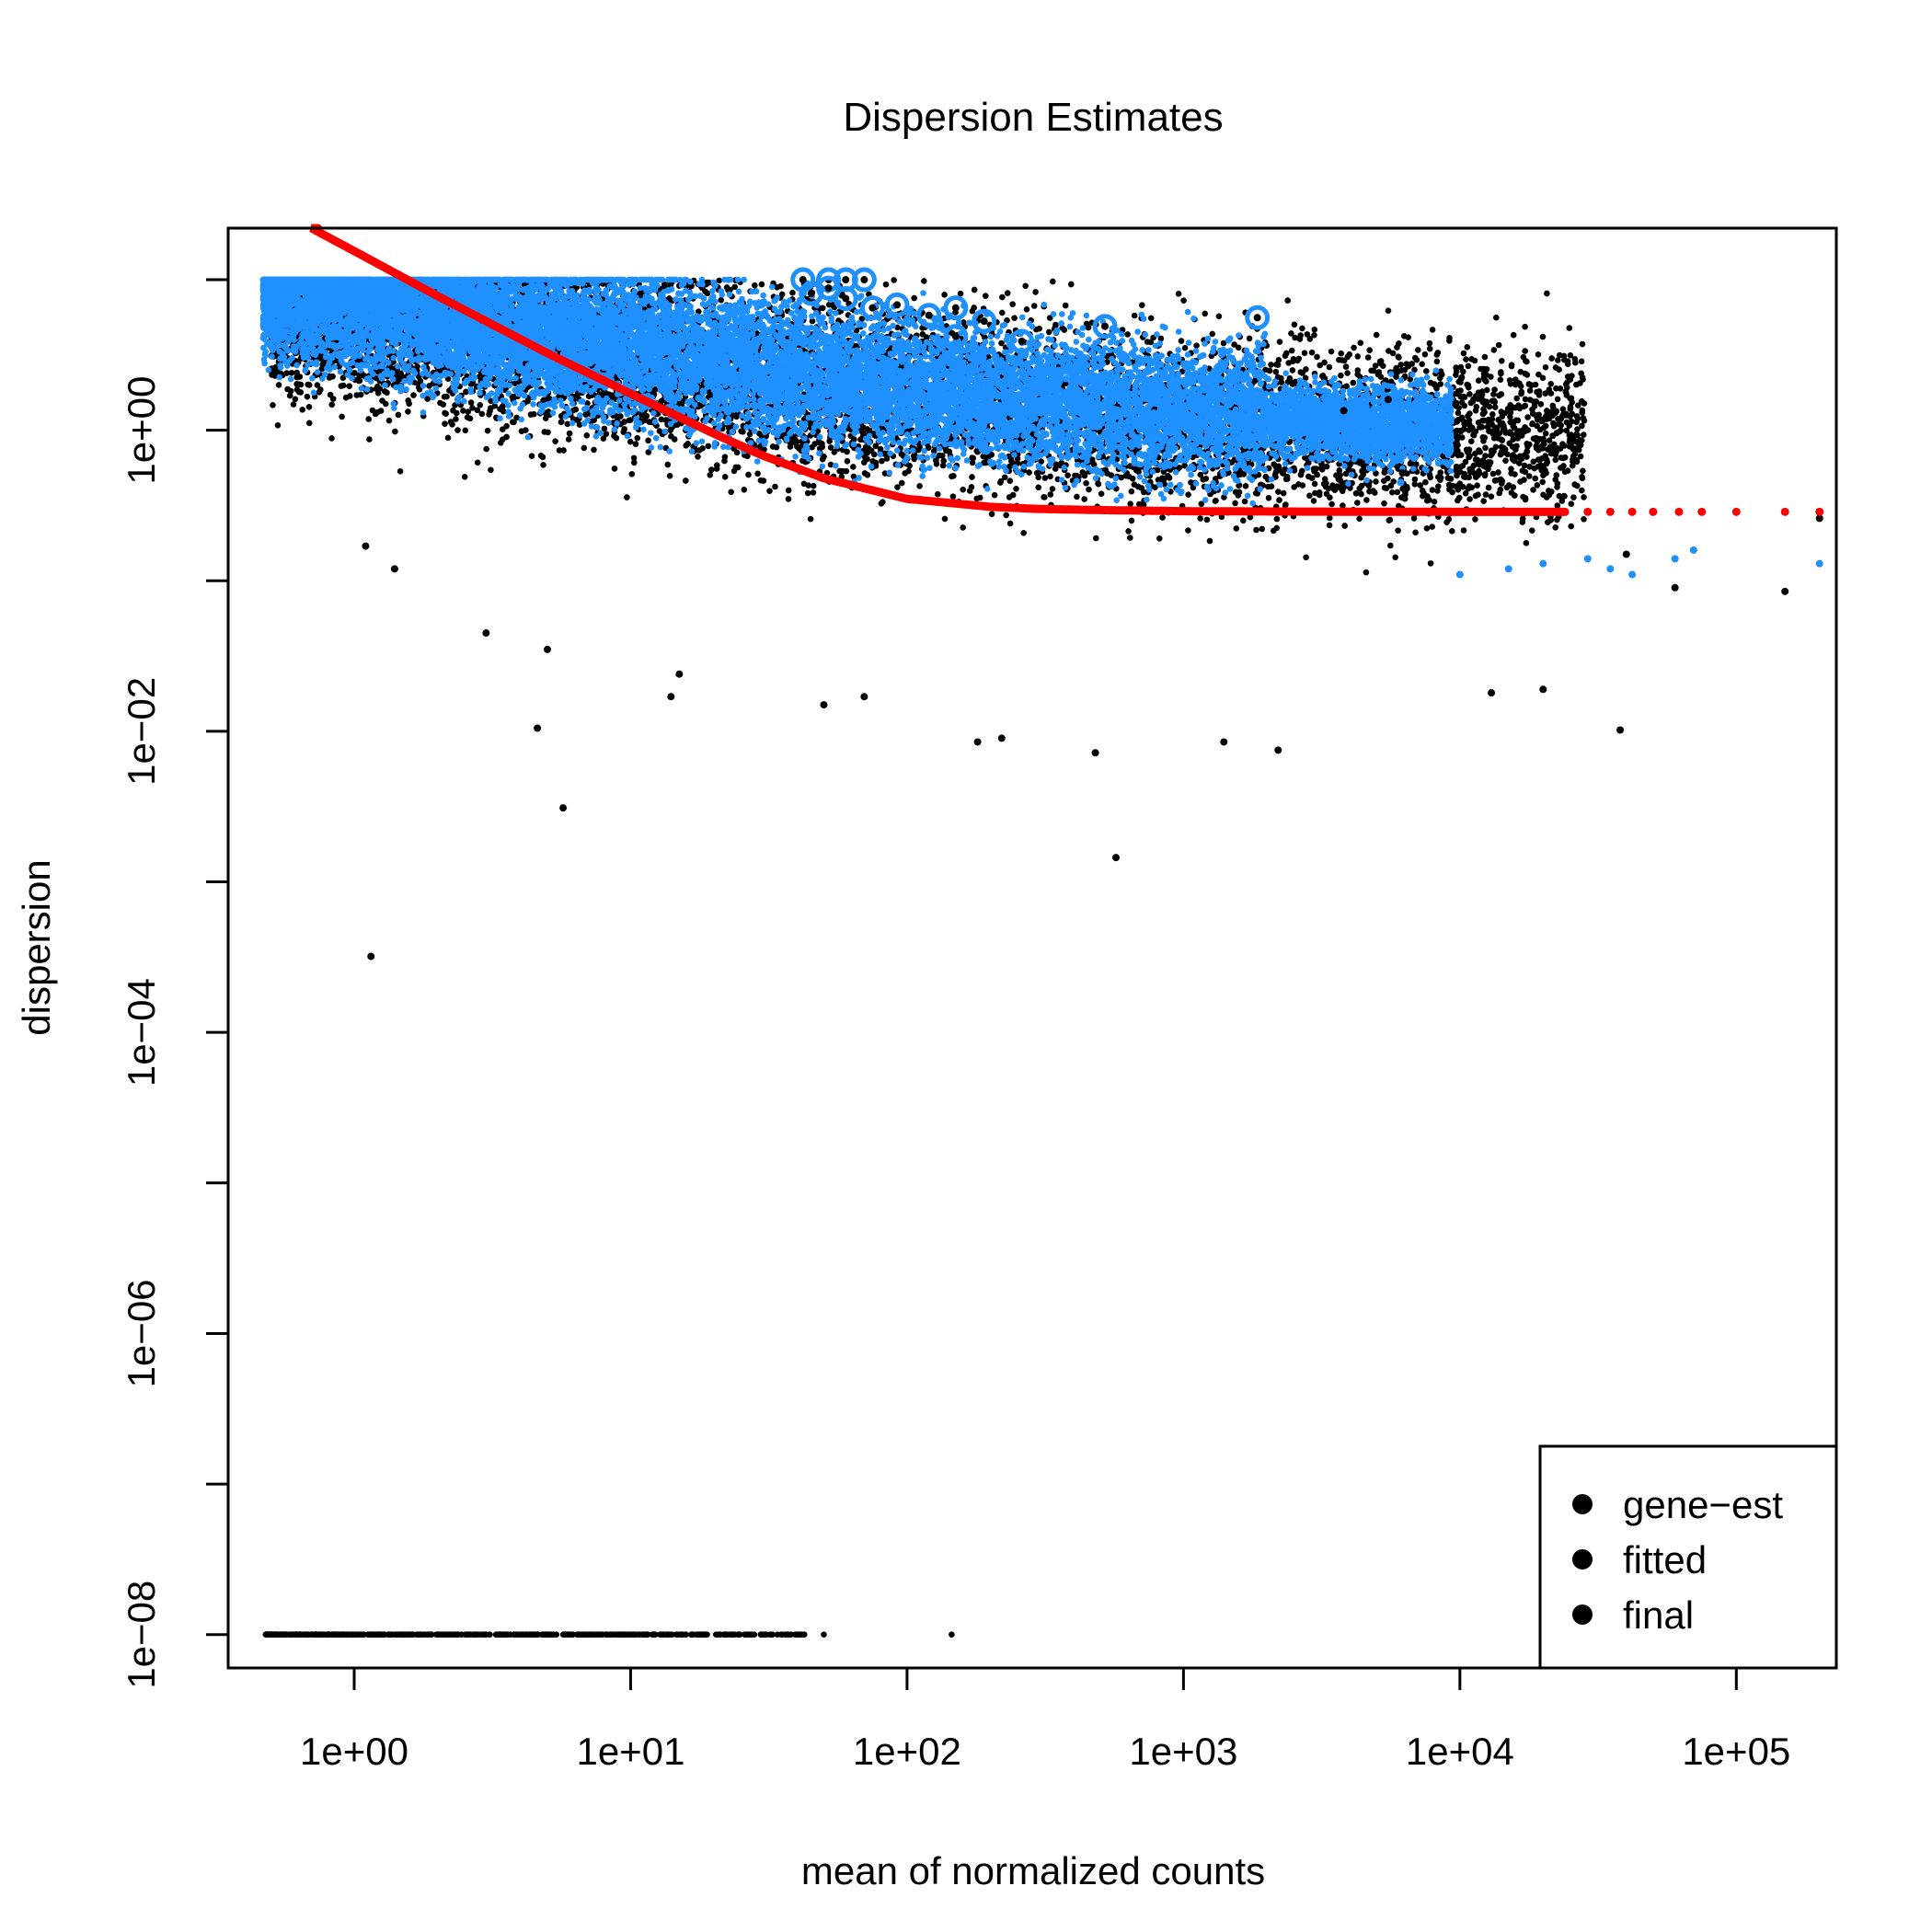 The image size is (1932, 1932). What do you see at coordinates (608, 1635) in the screenshot?
I see `gene-est-zero-points` at bounding box center [608, 1635].